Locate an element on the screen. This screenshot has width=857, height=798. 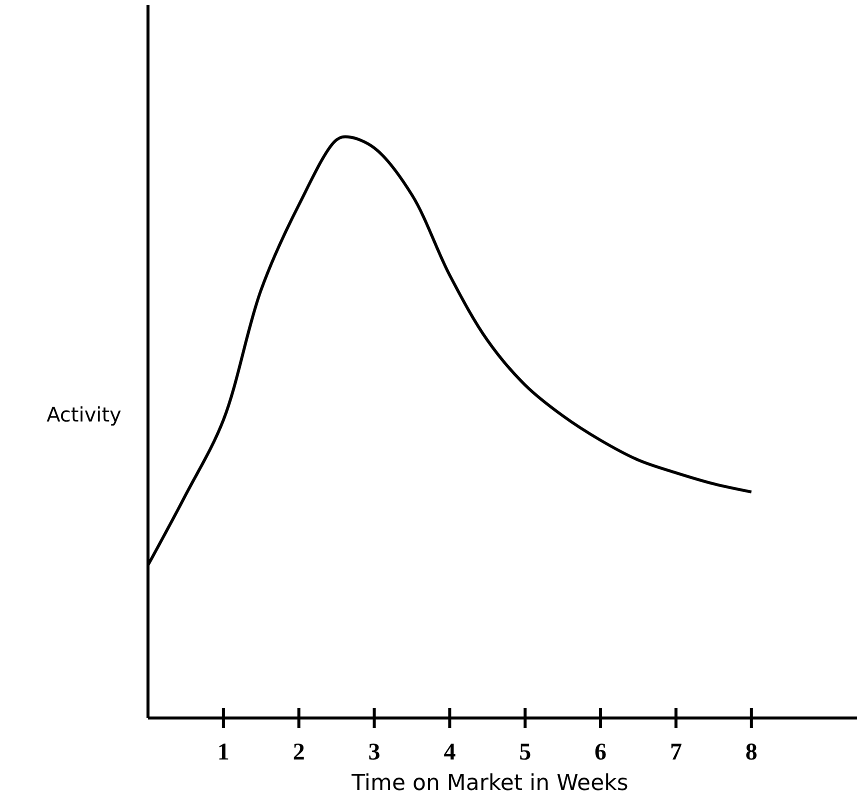
x-tick-label: 4 is located at coordinates (450, 753).